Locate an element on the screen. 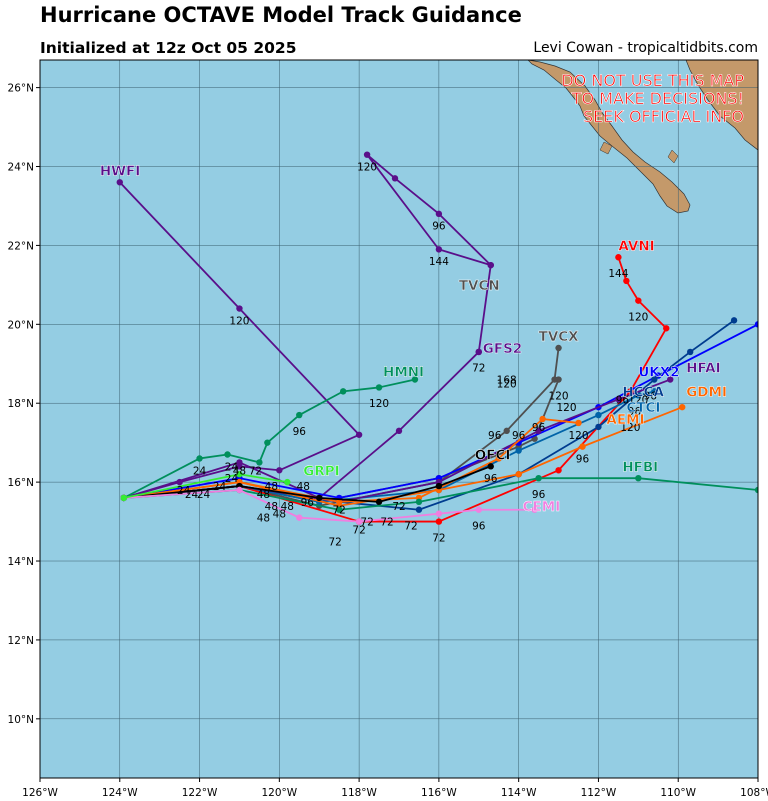 Image resolution: width=768 pixels, height=801 pixels. mainland-mexico-land is located at coordinates (721, 105).